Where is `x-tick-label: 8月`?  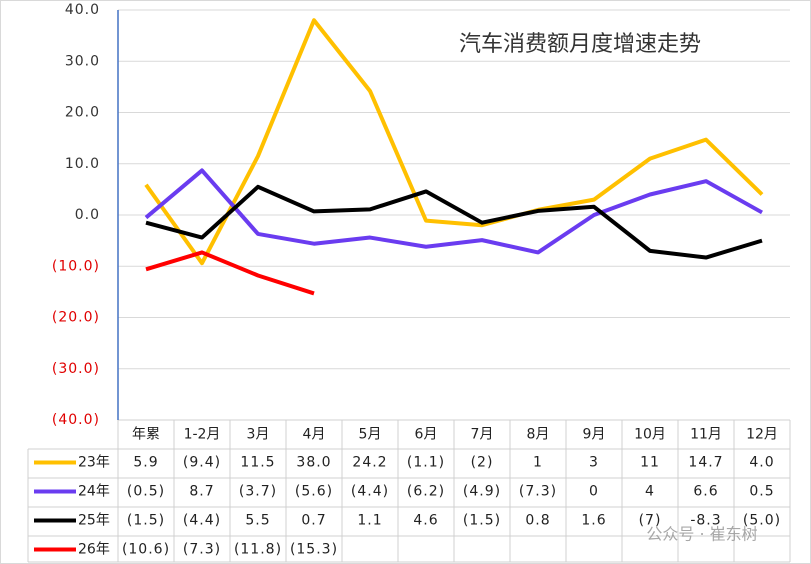 x-tick-label: 8月 is located at coordinates (538, 435).